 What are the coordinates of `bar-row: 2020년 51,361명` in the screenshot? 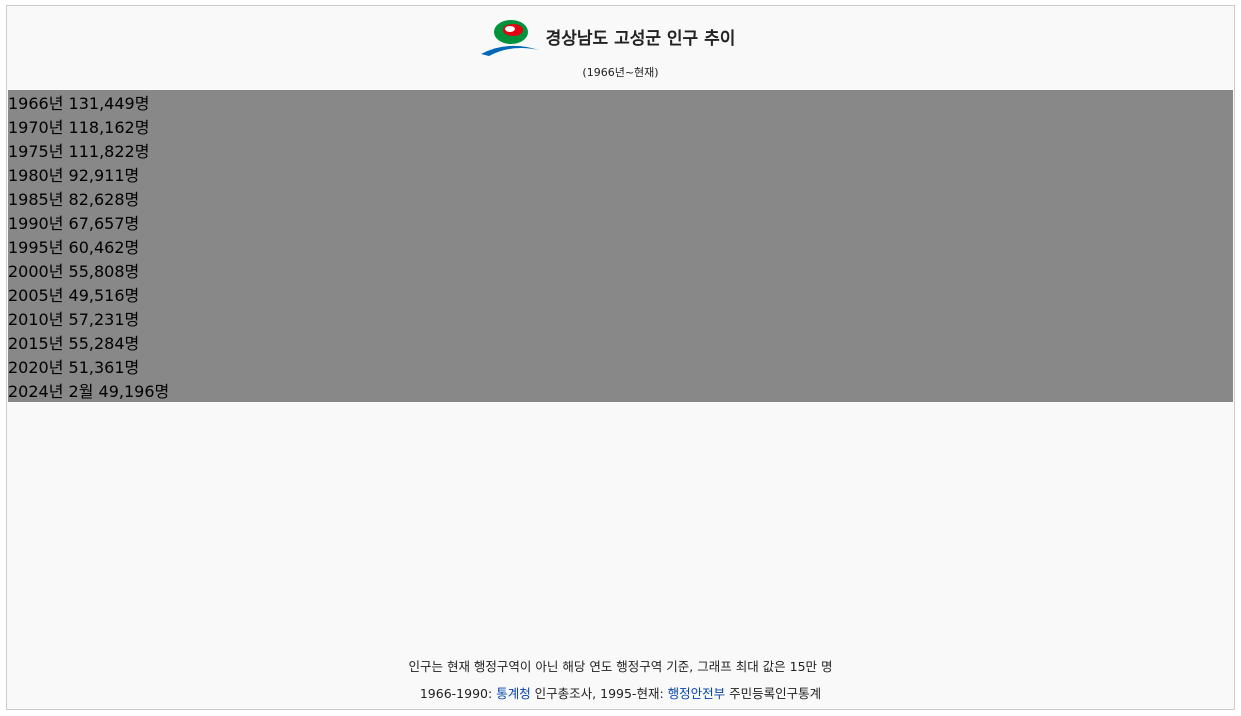 It's located at (620, 366).